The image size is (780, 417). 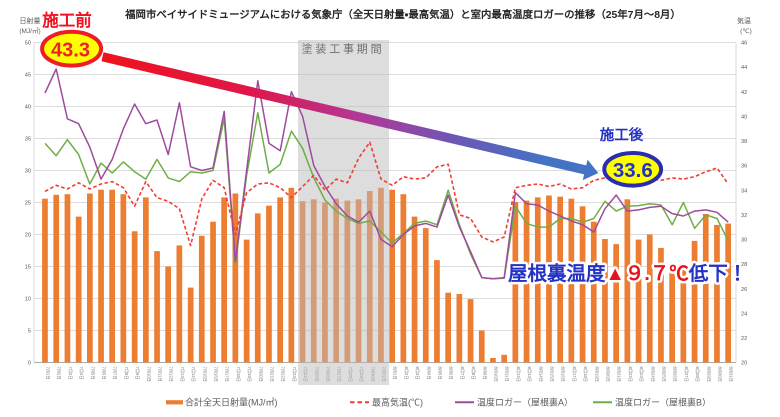 What do you see at coordinates (70, 51) in the screenshot?
I see `svg-text: 43.3` at bounding box center [70, 51].